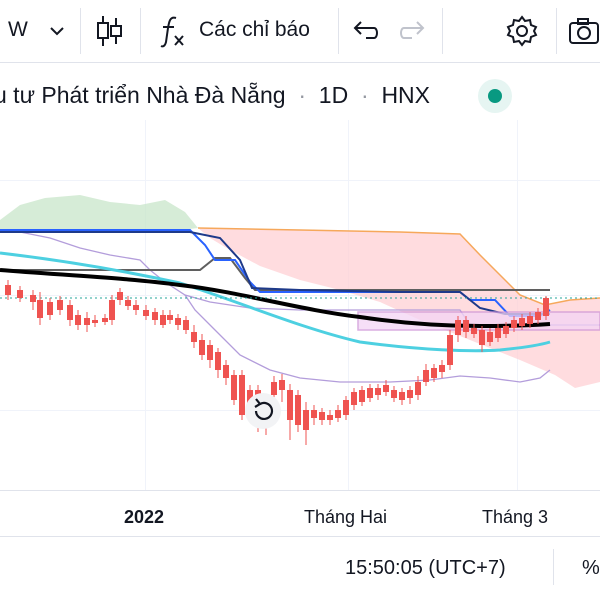  Describe the element at coordinates (366, 31) in the screenshot. I see `undo-icon` at that location.